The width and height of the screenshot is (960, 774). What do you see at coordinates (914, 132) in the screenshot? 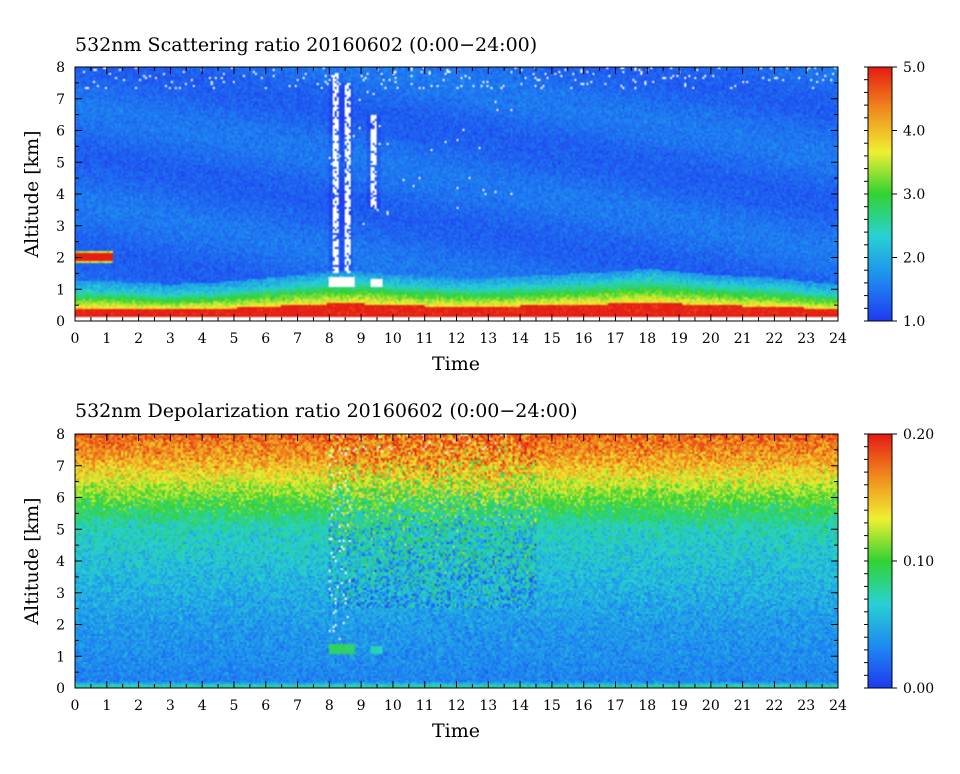
I see `colorbar-tick-label: 4.0` at bounding box center [914, 132].